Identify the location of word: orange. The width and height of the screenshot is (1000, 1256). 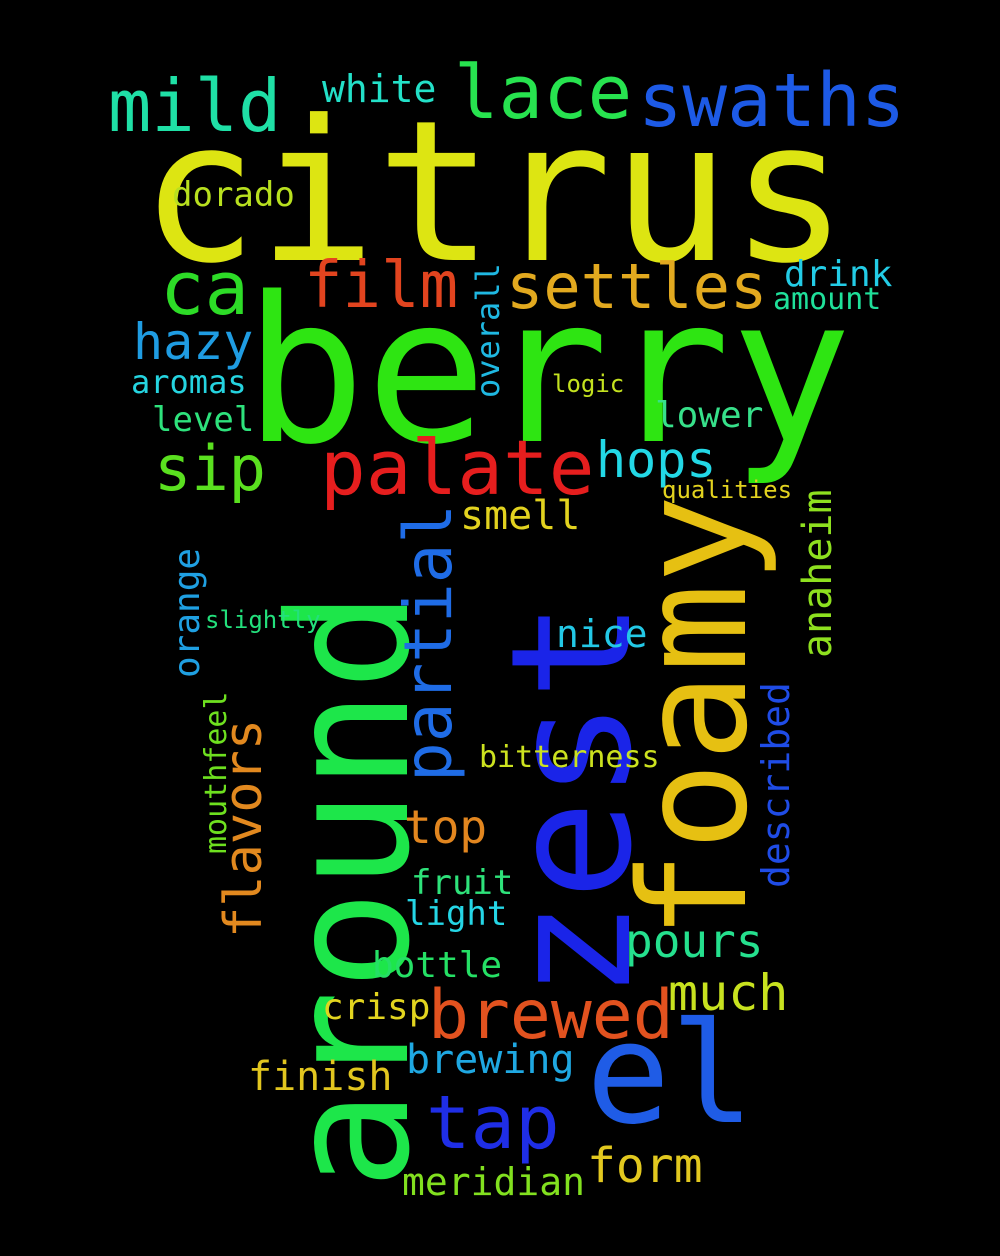
(187, 612).